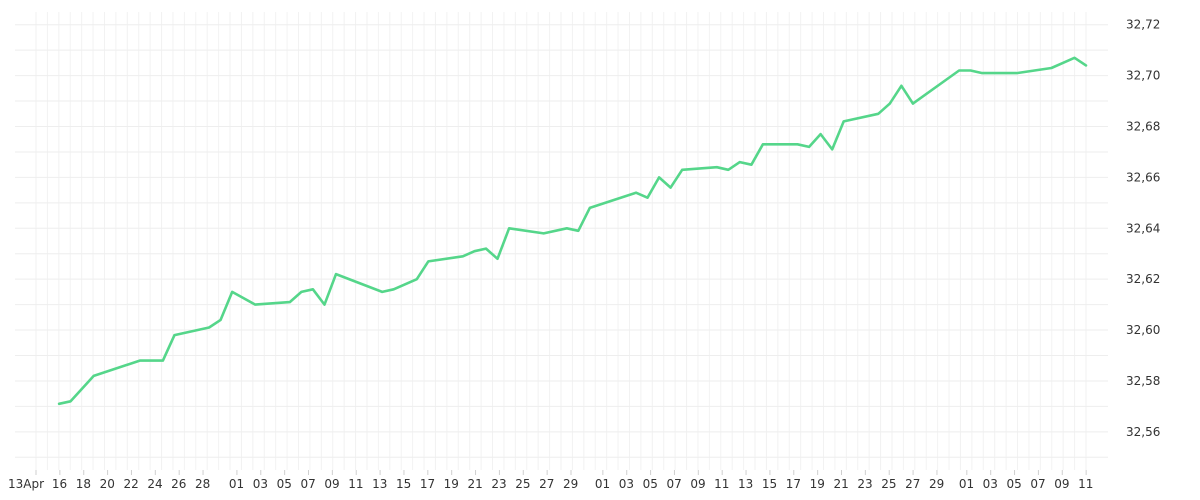  What do you see at coordinates (107, 484) in the screenshot?
I see `x-tick-label: 20` at bounding box center [107, 484].